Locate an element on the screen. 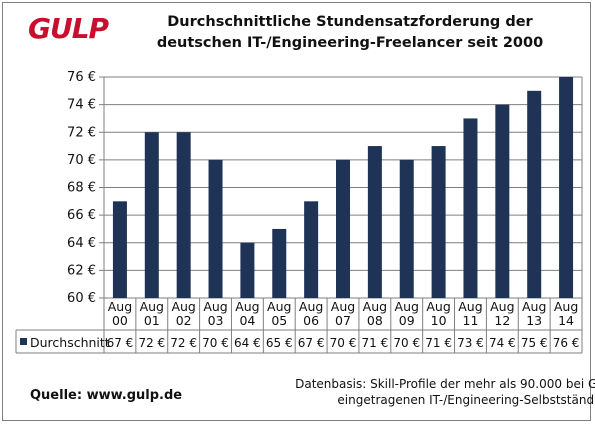  x-tick-label-year: 00 is located at coordinates (120, 320).